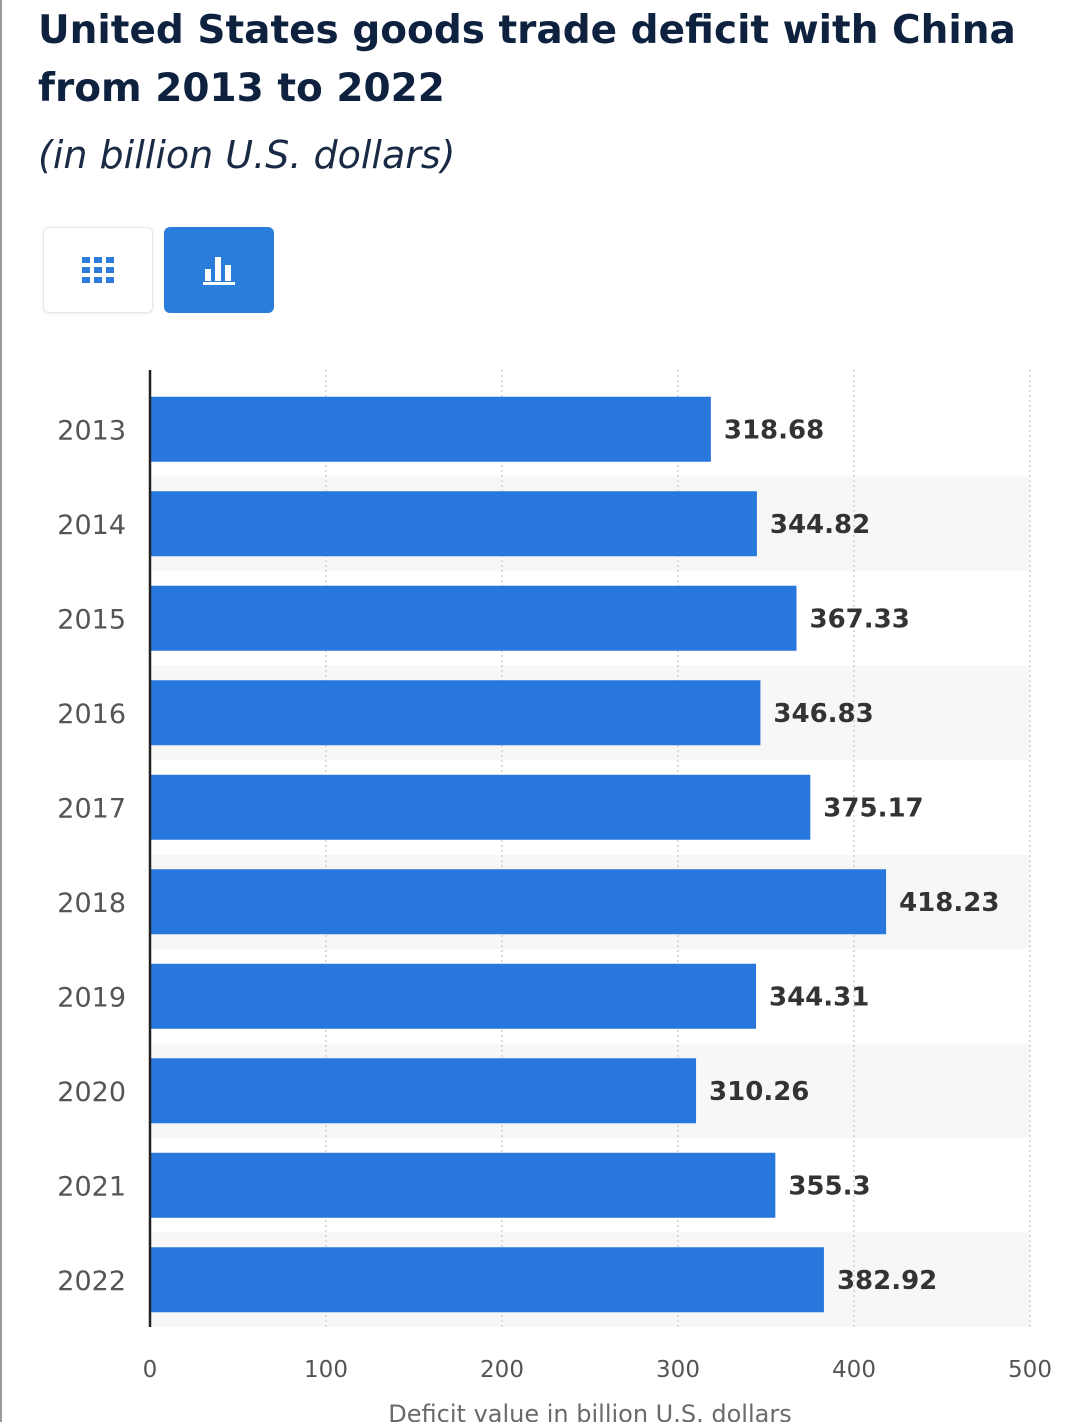 This screenshot has width=1080, height=1426. I want to click on x-axis-label: Deficit value in billion U.S. dollars, so click(589, 1411).